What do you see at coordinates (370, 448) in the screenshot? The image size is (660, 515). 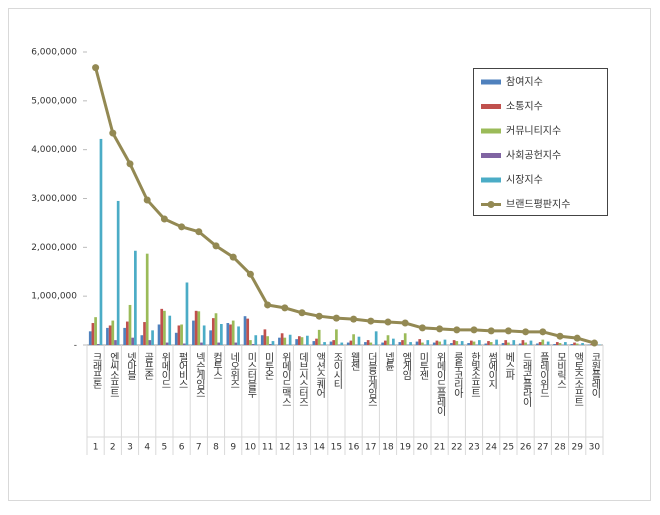 I see `rank-label: 17` at bounding box center [370, 448].